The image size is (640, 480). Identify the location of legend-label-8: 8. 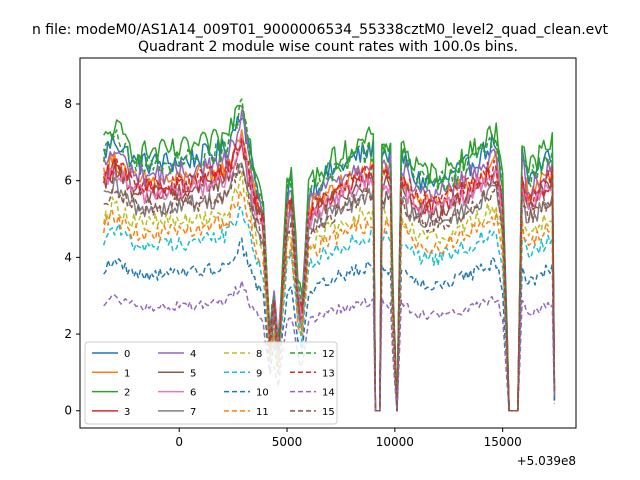
(259, 354).